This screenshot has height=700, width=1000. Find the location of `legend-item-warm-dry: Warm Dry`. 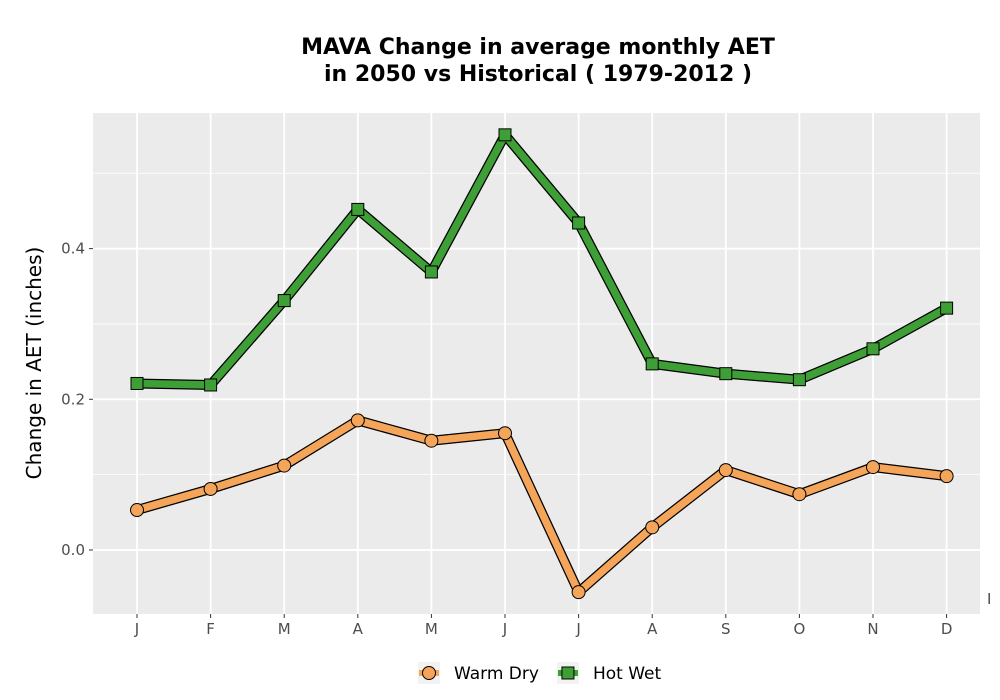

legend-item-warm-dry: Warm Dry is located at coordinates (478, 673).